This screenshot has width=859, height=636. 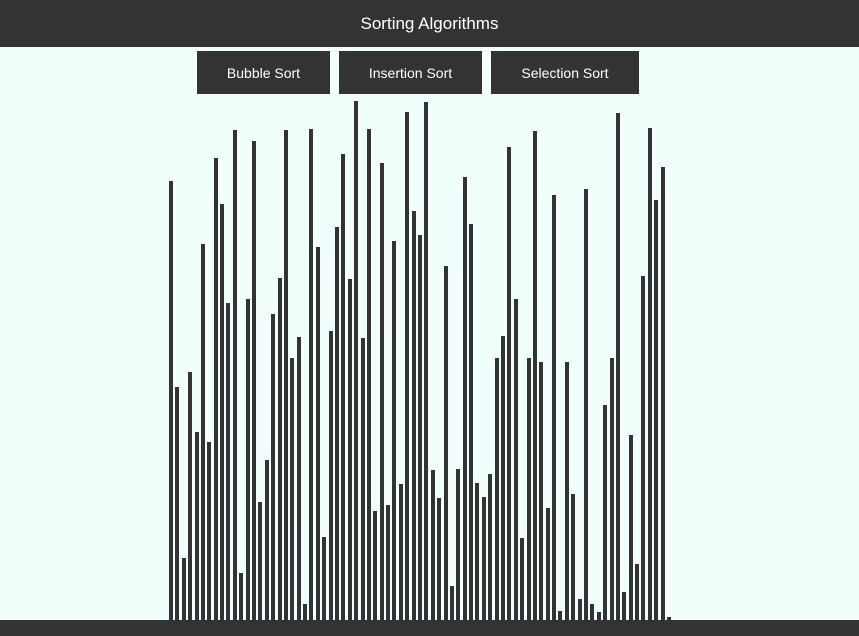 What do you see at coordinates (410, 72) in the screenshot?
I see `insertion-sort-button: Insertion Sort` at bounding box center [410, 72].